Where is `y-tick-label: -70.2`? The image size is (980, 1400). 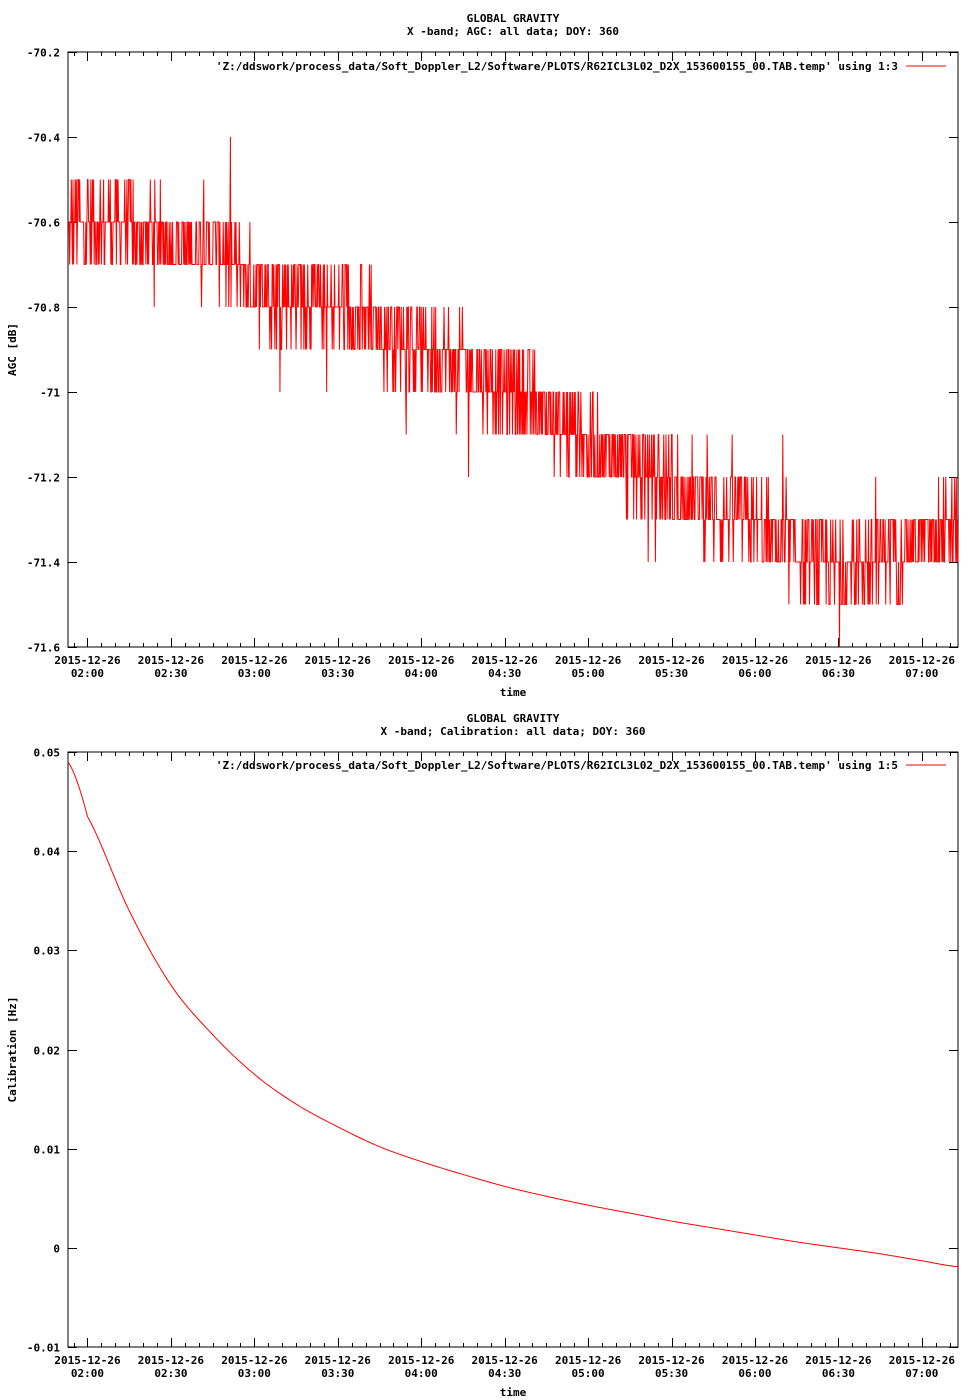
y-tick-label: -70.2 is located at coordinates (43, 53).